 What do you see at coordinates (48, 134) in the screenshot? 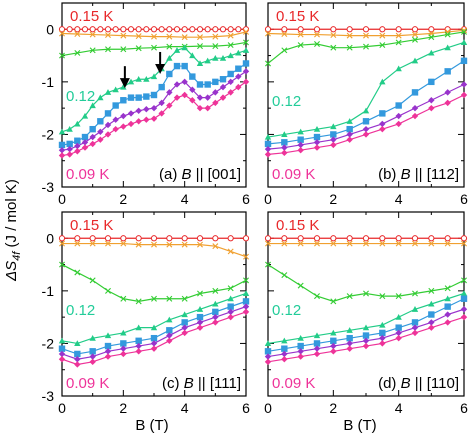
I see `y-tick-label: -2` at bounding box center [48, 134].